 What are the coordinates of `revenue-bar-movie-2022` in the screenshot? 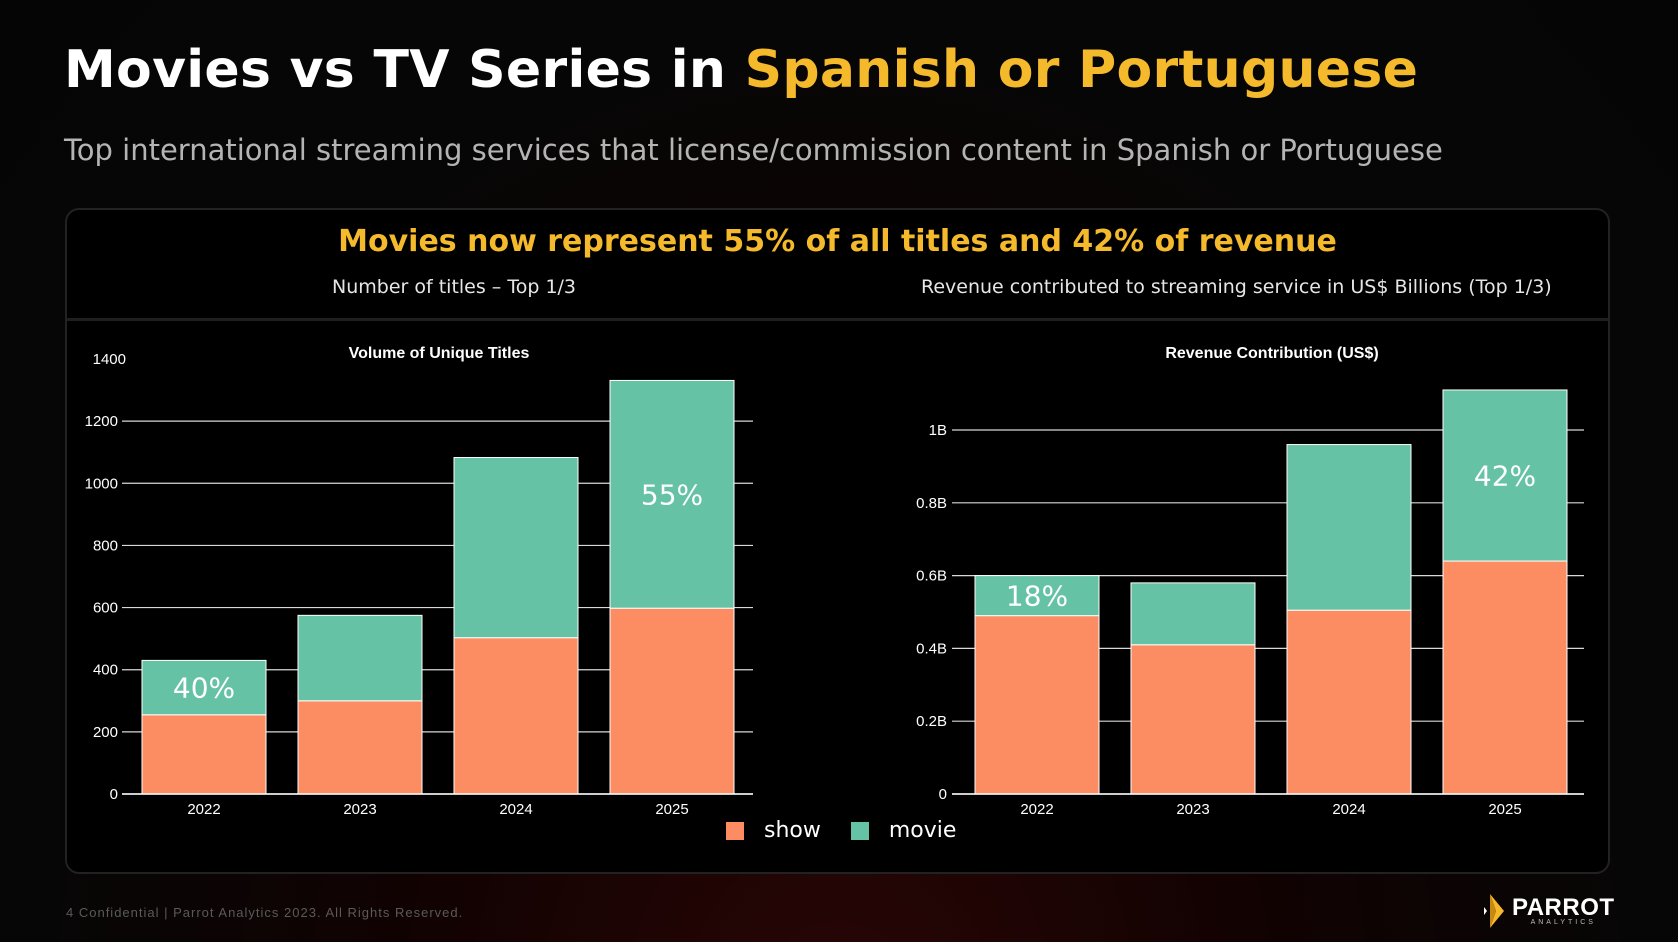 It's located at (1037, 596).